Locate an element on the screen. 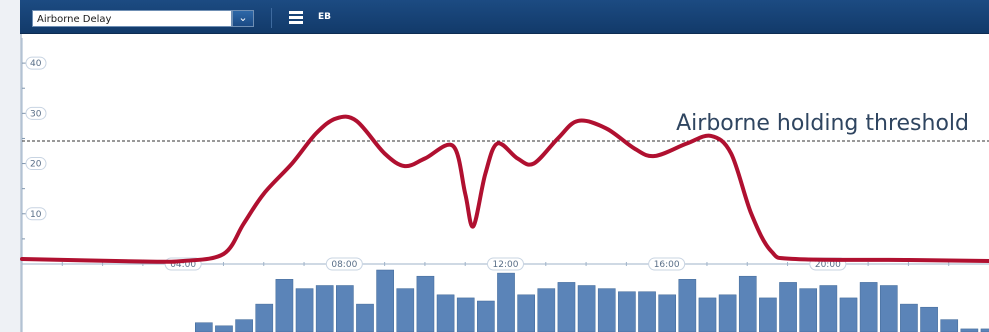 The height and width of the screenshot is (332, 989). threshold-label: Airborne holding threshold is located at coordinates (822, 123).